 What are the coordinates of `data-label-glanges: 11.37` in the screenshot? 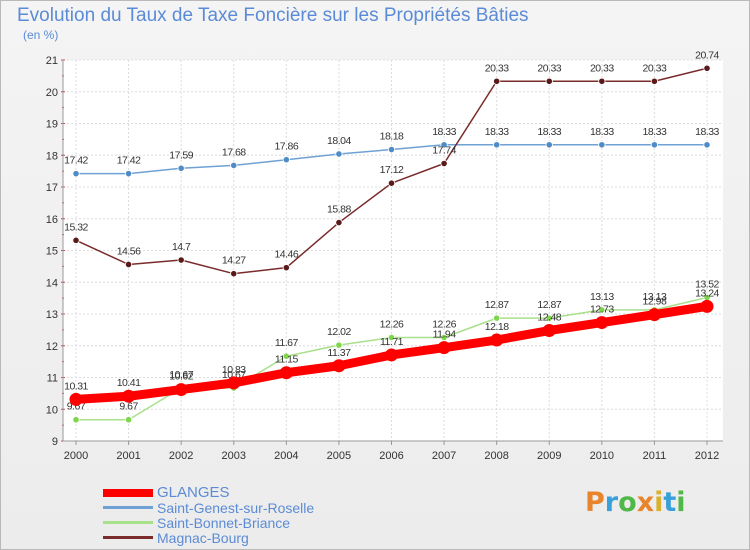 It's located at (339, 353).